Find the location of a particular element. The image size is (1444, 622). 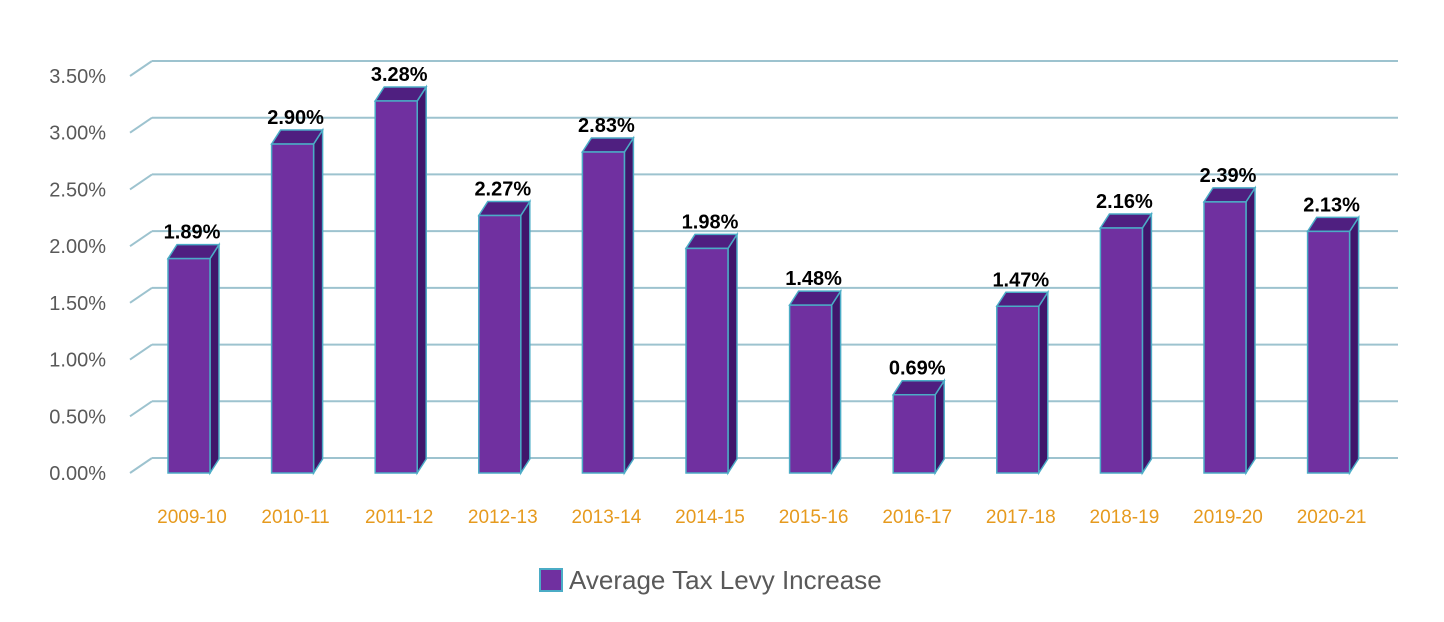

data-label: 3.28% is located at coordinates (399, 75).